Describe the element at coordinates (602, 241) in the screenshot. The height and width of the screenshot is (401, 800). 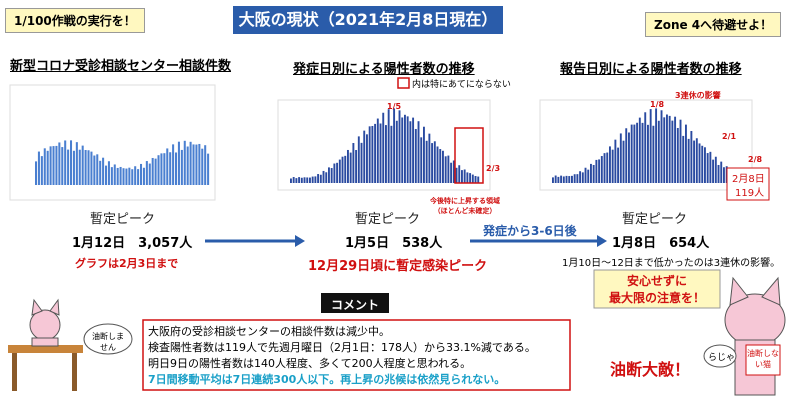
I see `arrow-head` at that location.